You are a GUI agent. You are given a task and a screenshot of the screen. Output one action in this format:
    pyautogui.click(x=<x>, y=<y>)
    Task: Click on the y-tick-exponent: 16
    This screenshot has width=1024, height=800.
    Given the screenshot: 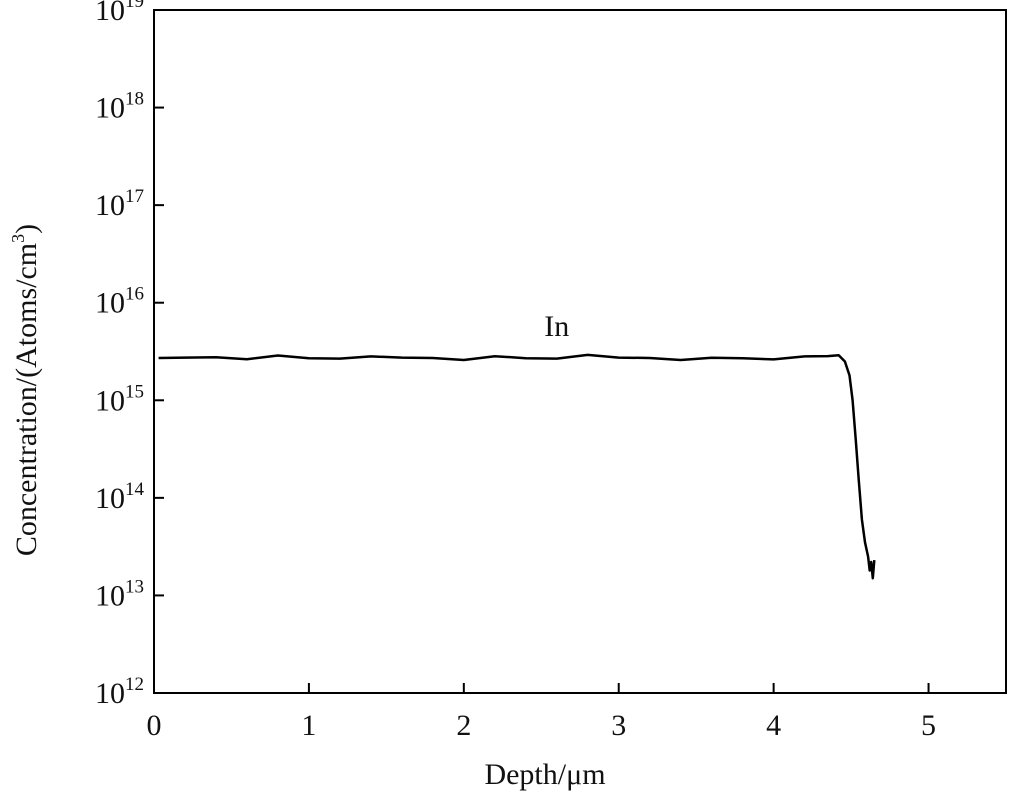 What is the action you would take?
    pyautogui.click(x=134, y=294)
    